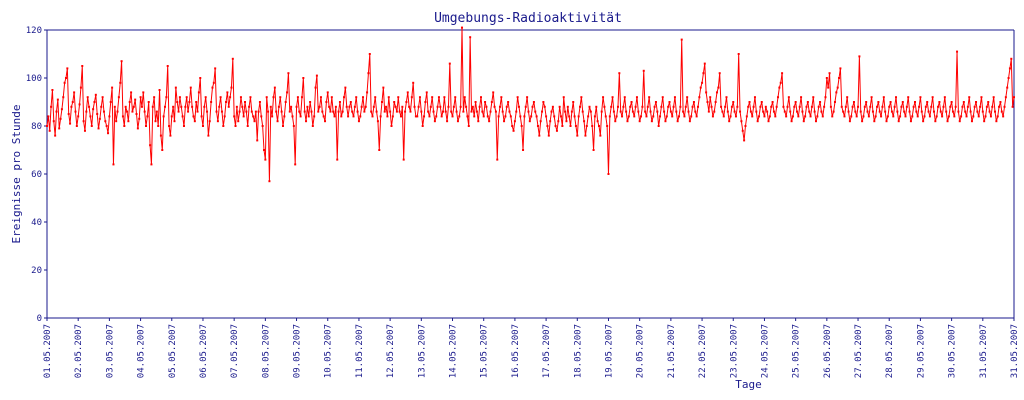 The height and width of the screenshot is (400, 1024). What do you see at coordinates (142, 351) in the screenshot?
I see `x-tick-label: 04.05.2007` at bounding box center [142, 351].